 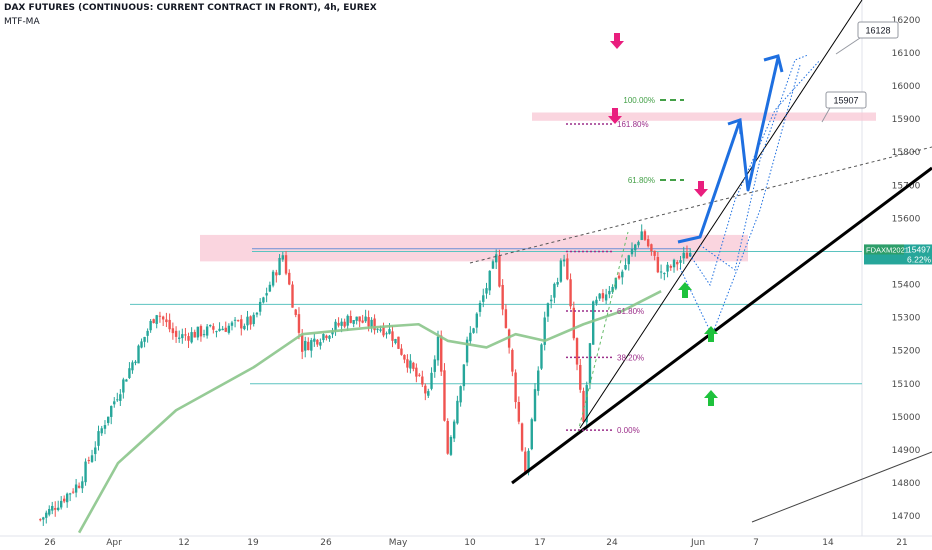 I want to click on fib-level-label: 0.00%, so click(x=628, y=430).